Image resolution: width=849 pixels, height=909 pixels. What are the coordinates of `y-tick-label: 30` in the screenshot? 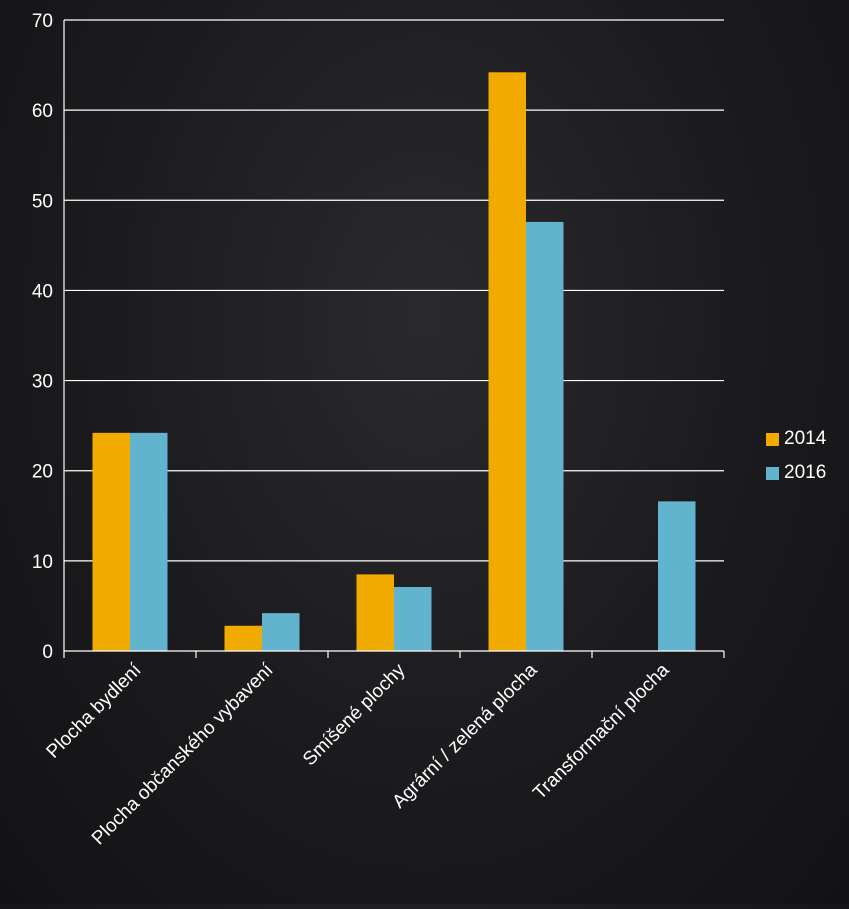 It's located at (42, 382).